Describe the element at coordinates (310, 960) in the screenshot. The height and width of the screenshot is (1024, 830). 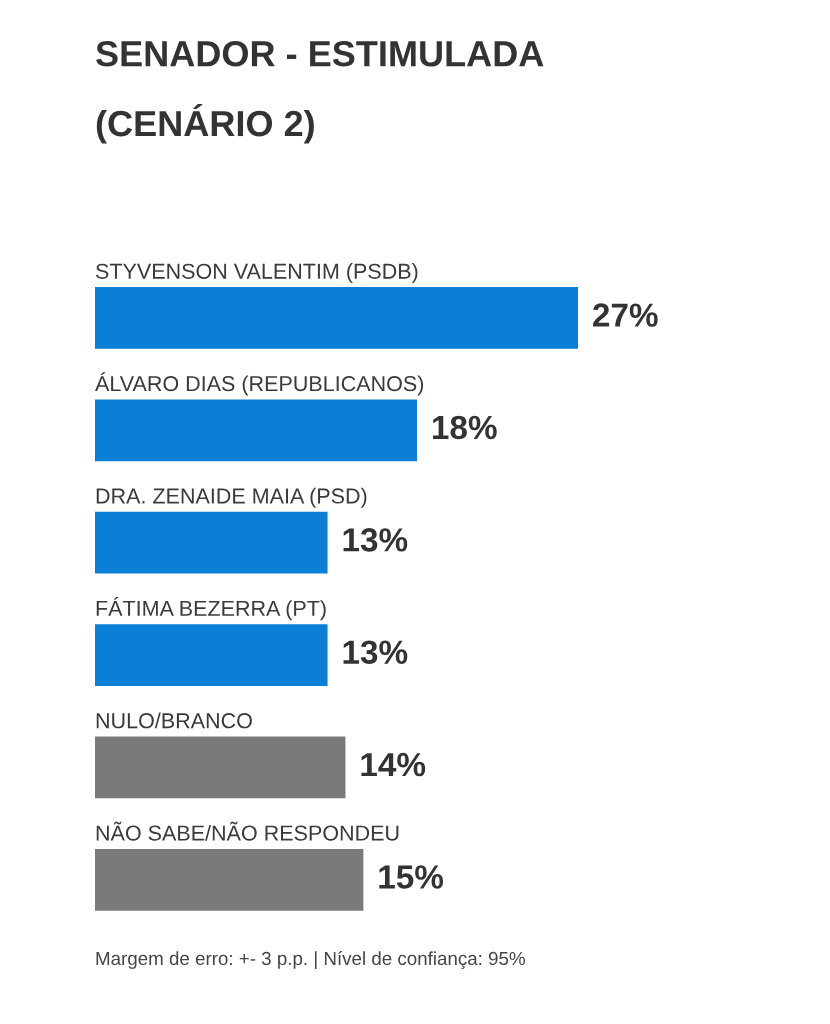
I see `text: Margem de erro: +- 3 p.p. | Nível de confiança: 95%` at that location.